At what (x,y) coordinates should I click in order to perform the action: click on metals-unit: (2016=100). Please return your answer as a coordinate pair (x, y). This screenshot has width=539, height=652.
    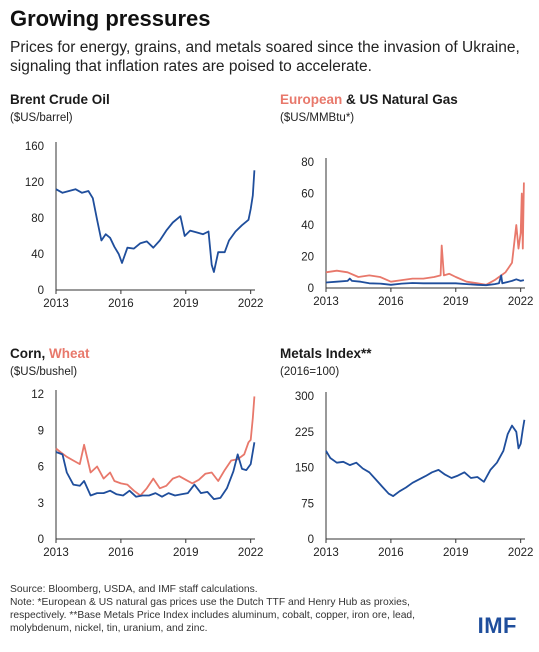
    Looking at the image, I should click on (310, 372).